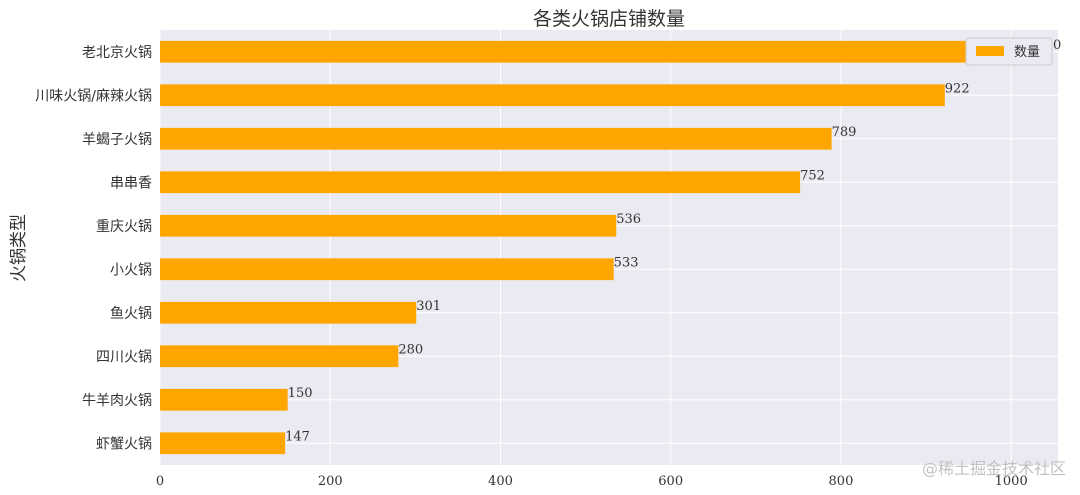 The image size is (1080, 495). What do you see at coordinates (626, 262) in the screenshot?
I see `bar-value-label: 533` at bounding box center [626, 262].